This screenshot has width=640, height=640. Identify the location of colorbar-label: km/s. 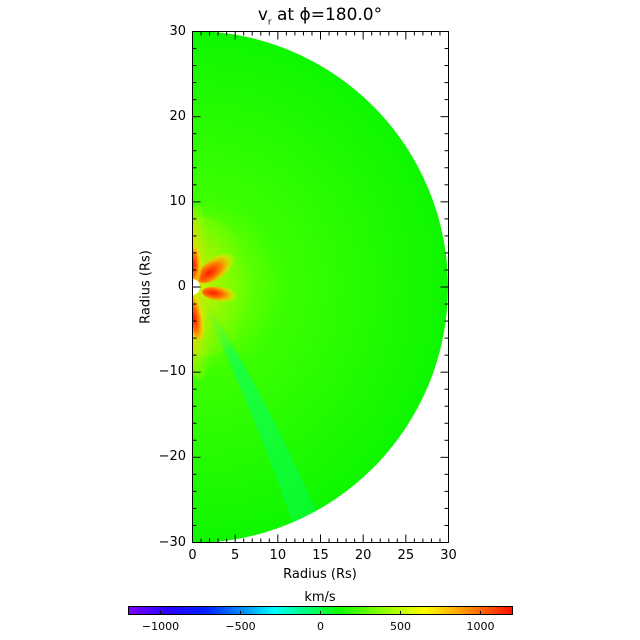
(320, 597).